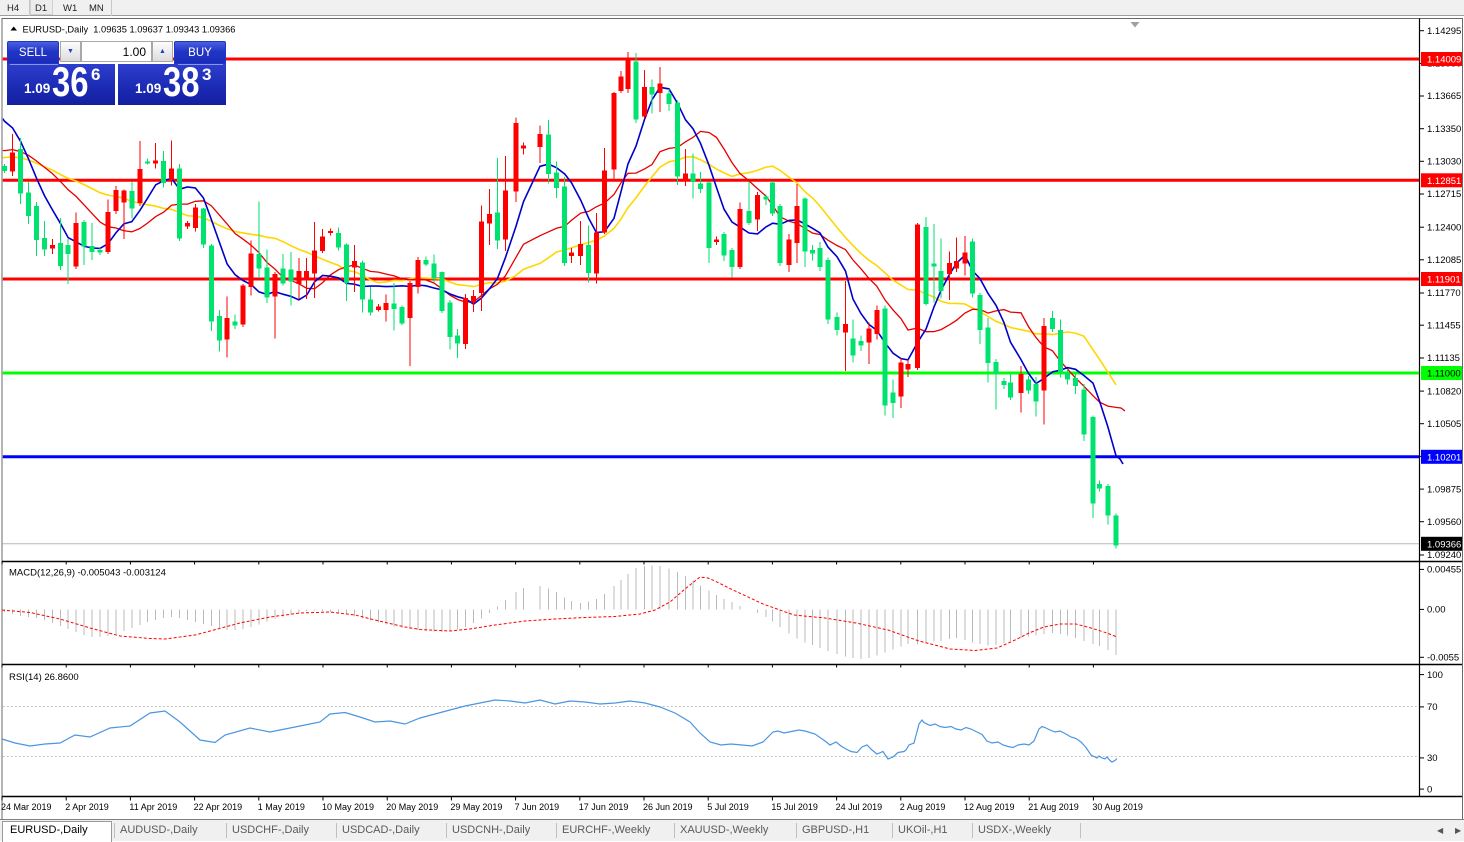 The image size is (1464, 842). I want to click on svg-text: 21 Aug 2019, so click(1053, 807).